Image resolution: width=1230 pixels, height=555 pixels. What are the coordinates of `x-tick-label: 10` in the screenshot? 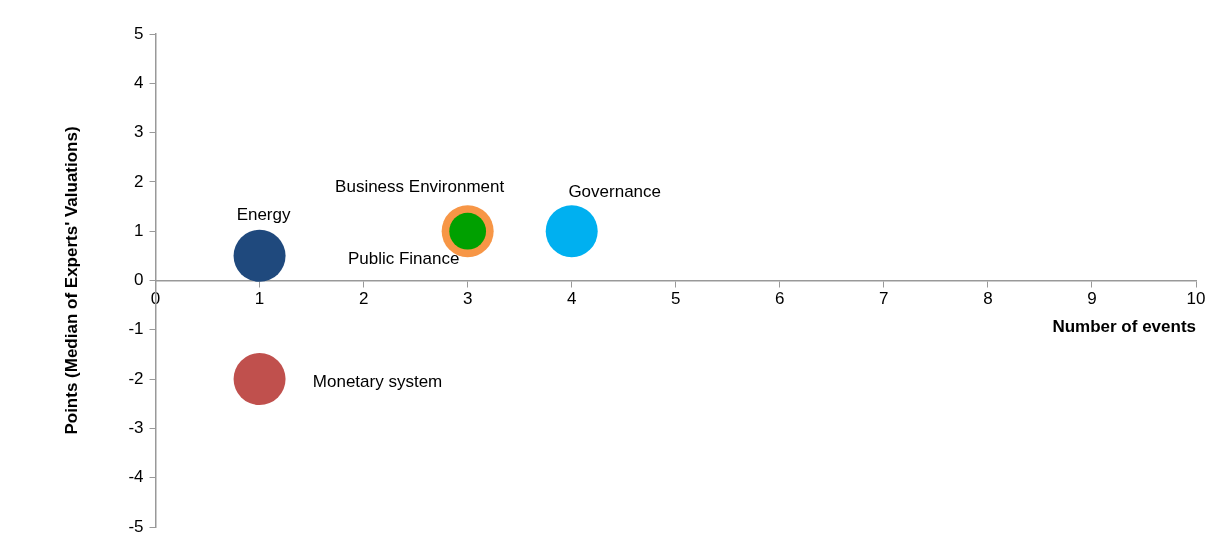 It's located at (1196, 299).